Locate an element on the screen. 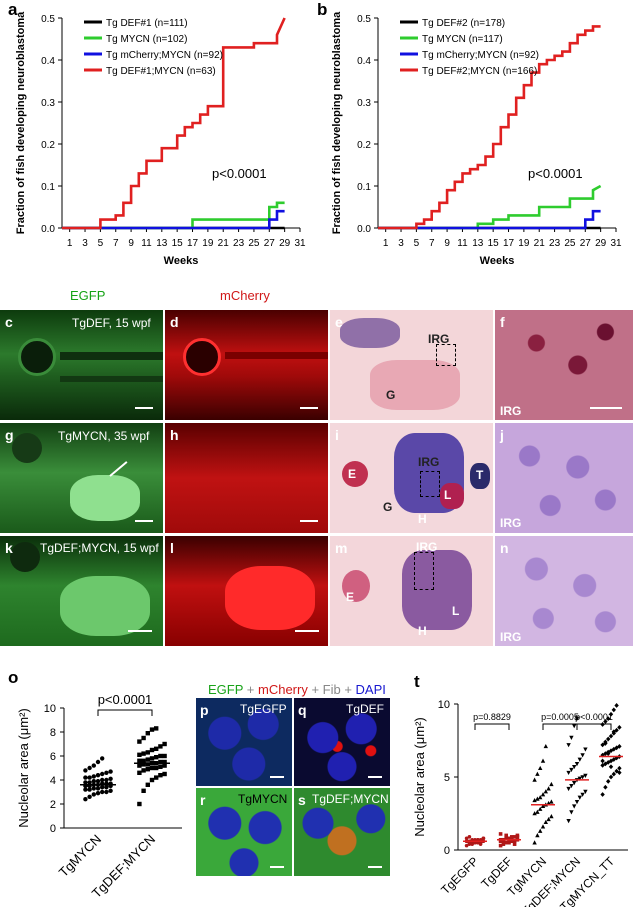  x-tick-label: 23 is located at coordinates (239, 243).